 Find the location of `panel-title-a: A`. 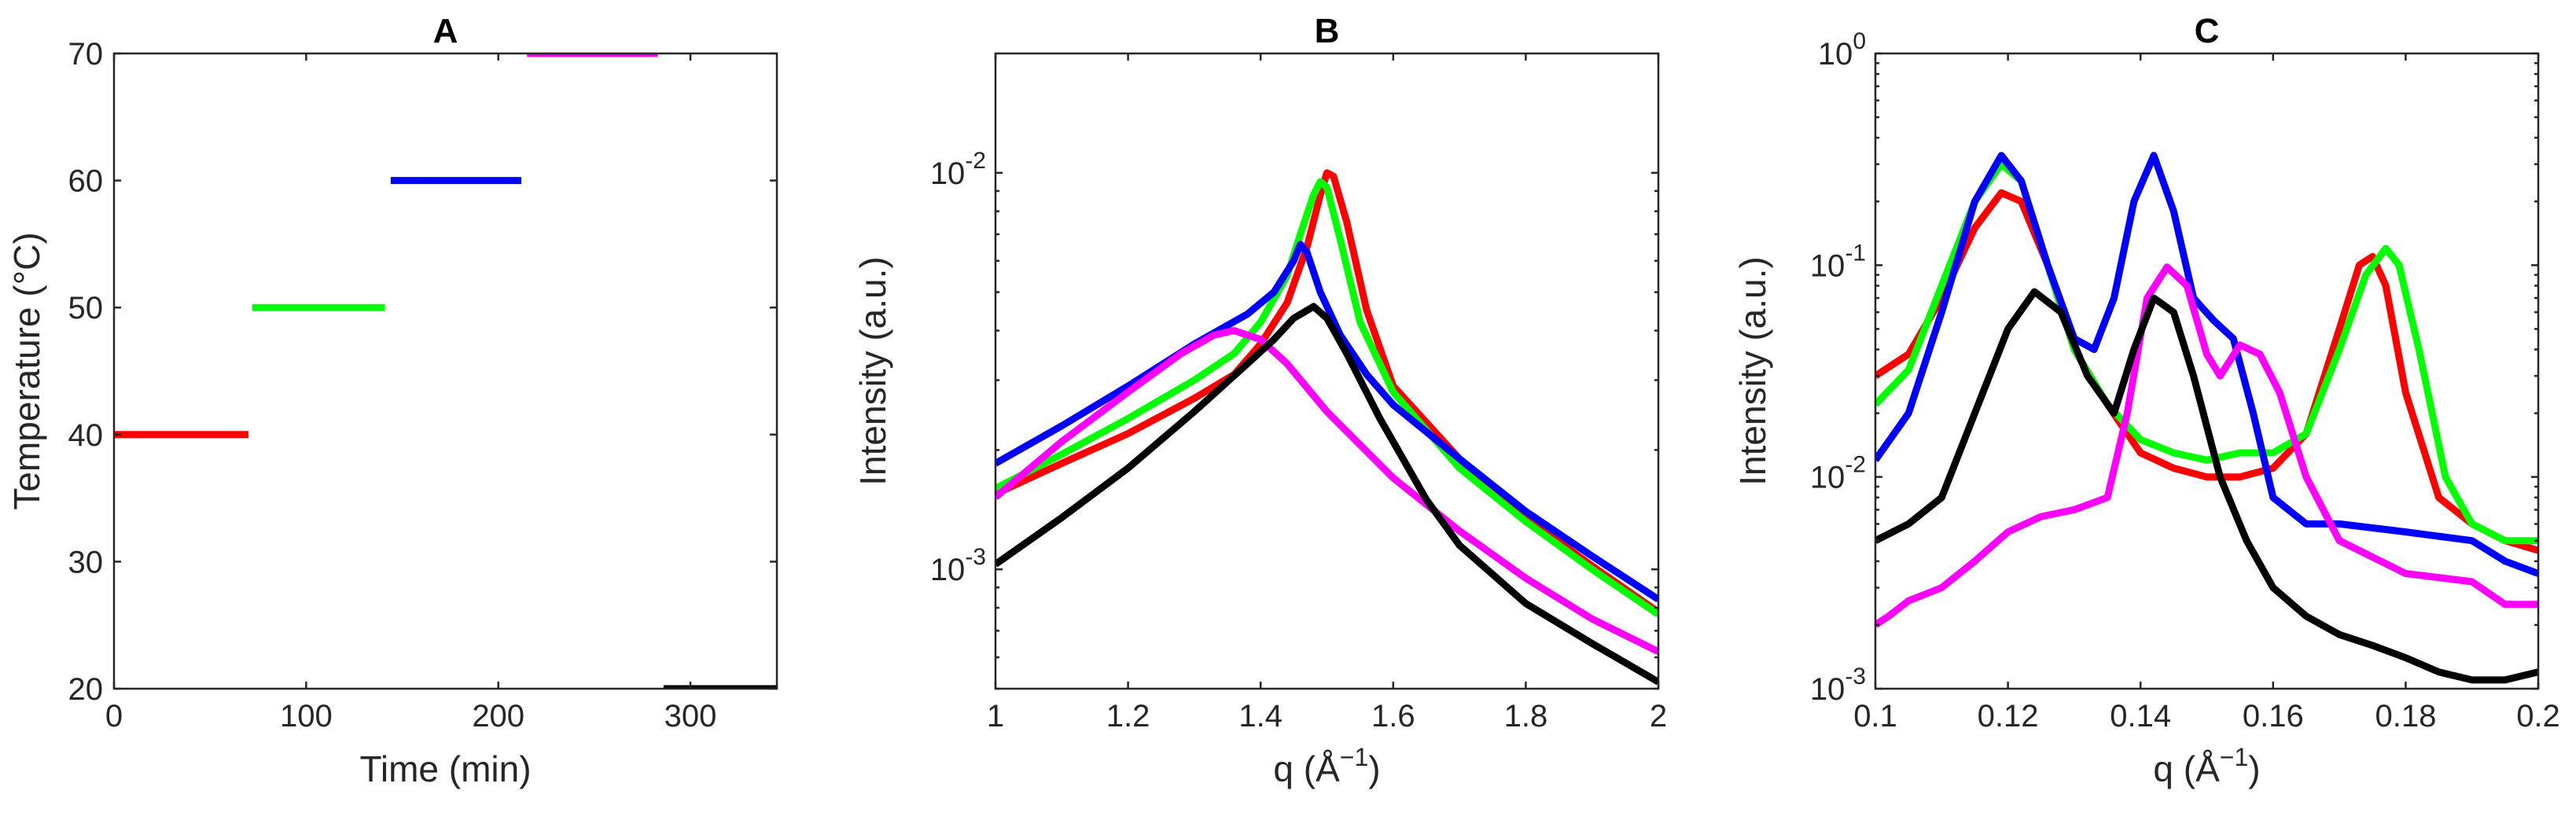

panel-title-a: A is located at coordinates (446, 31).